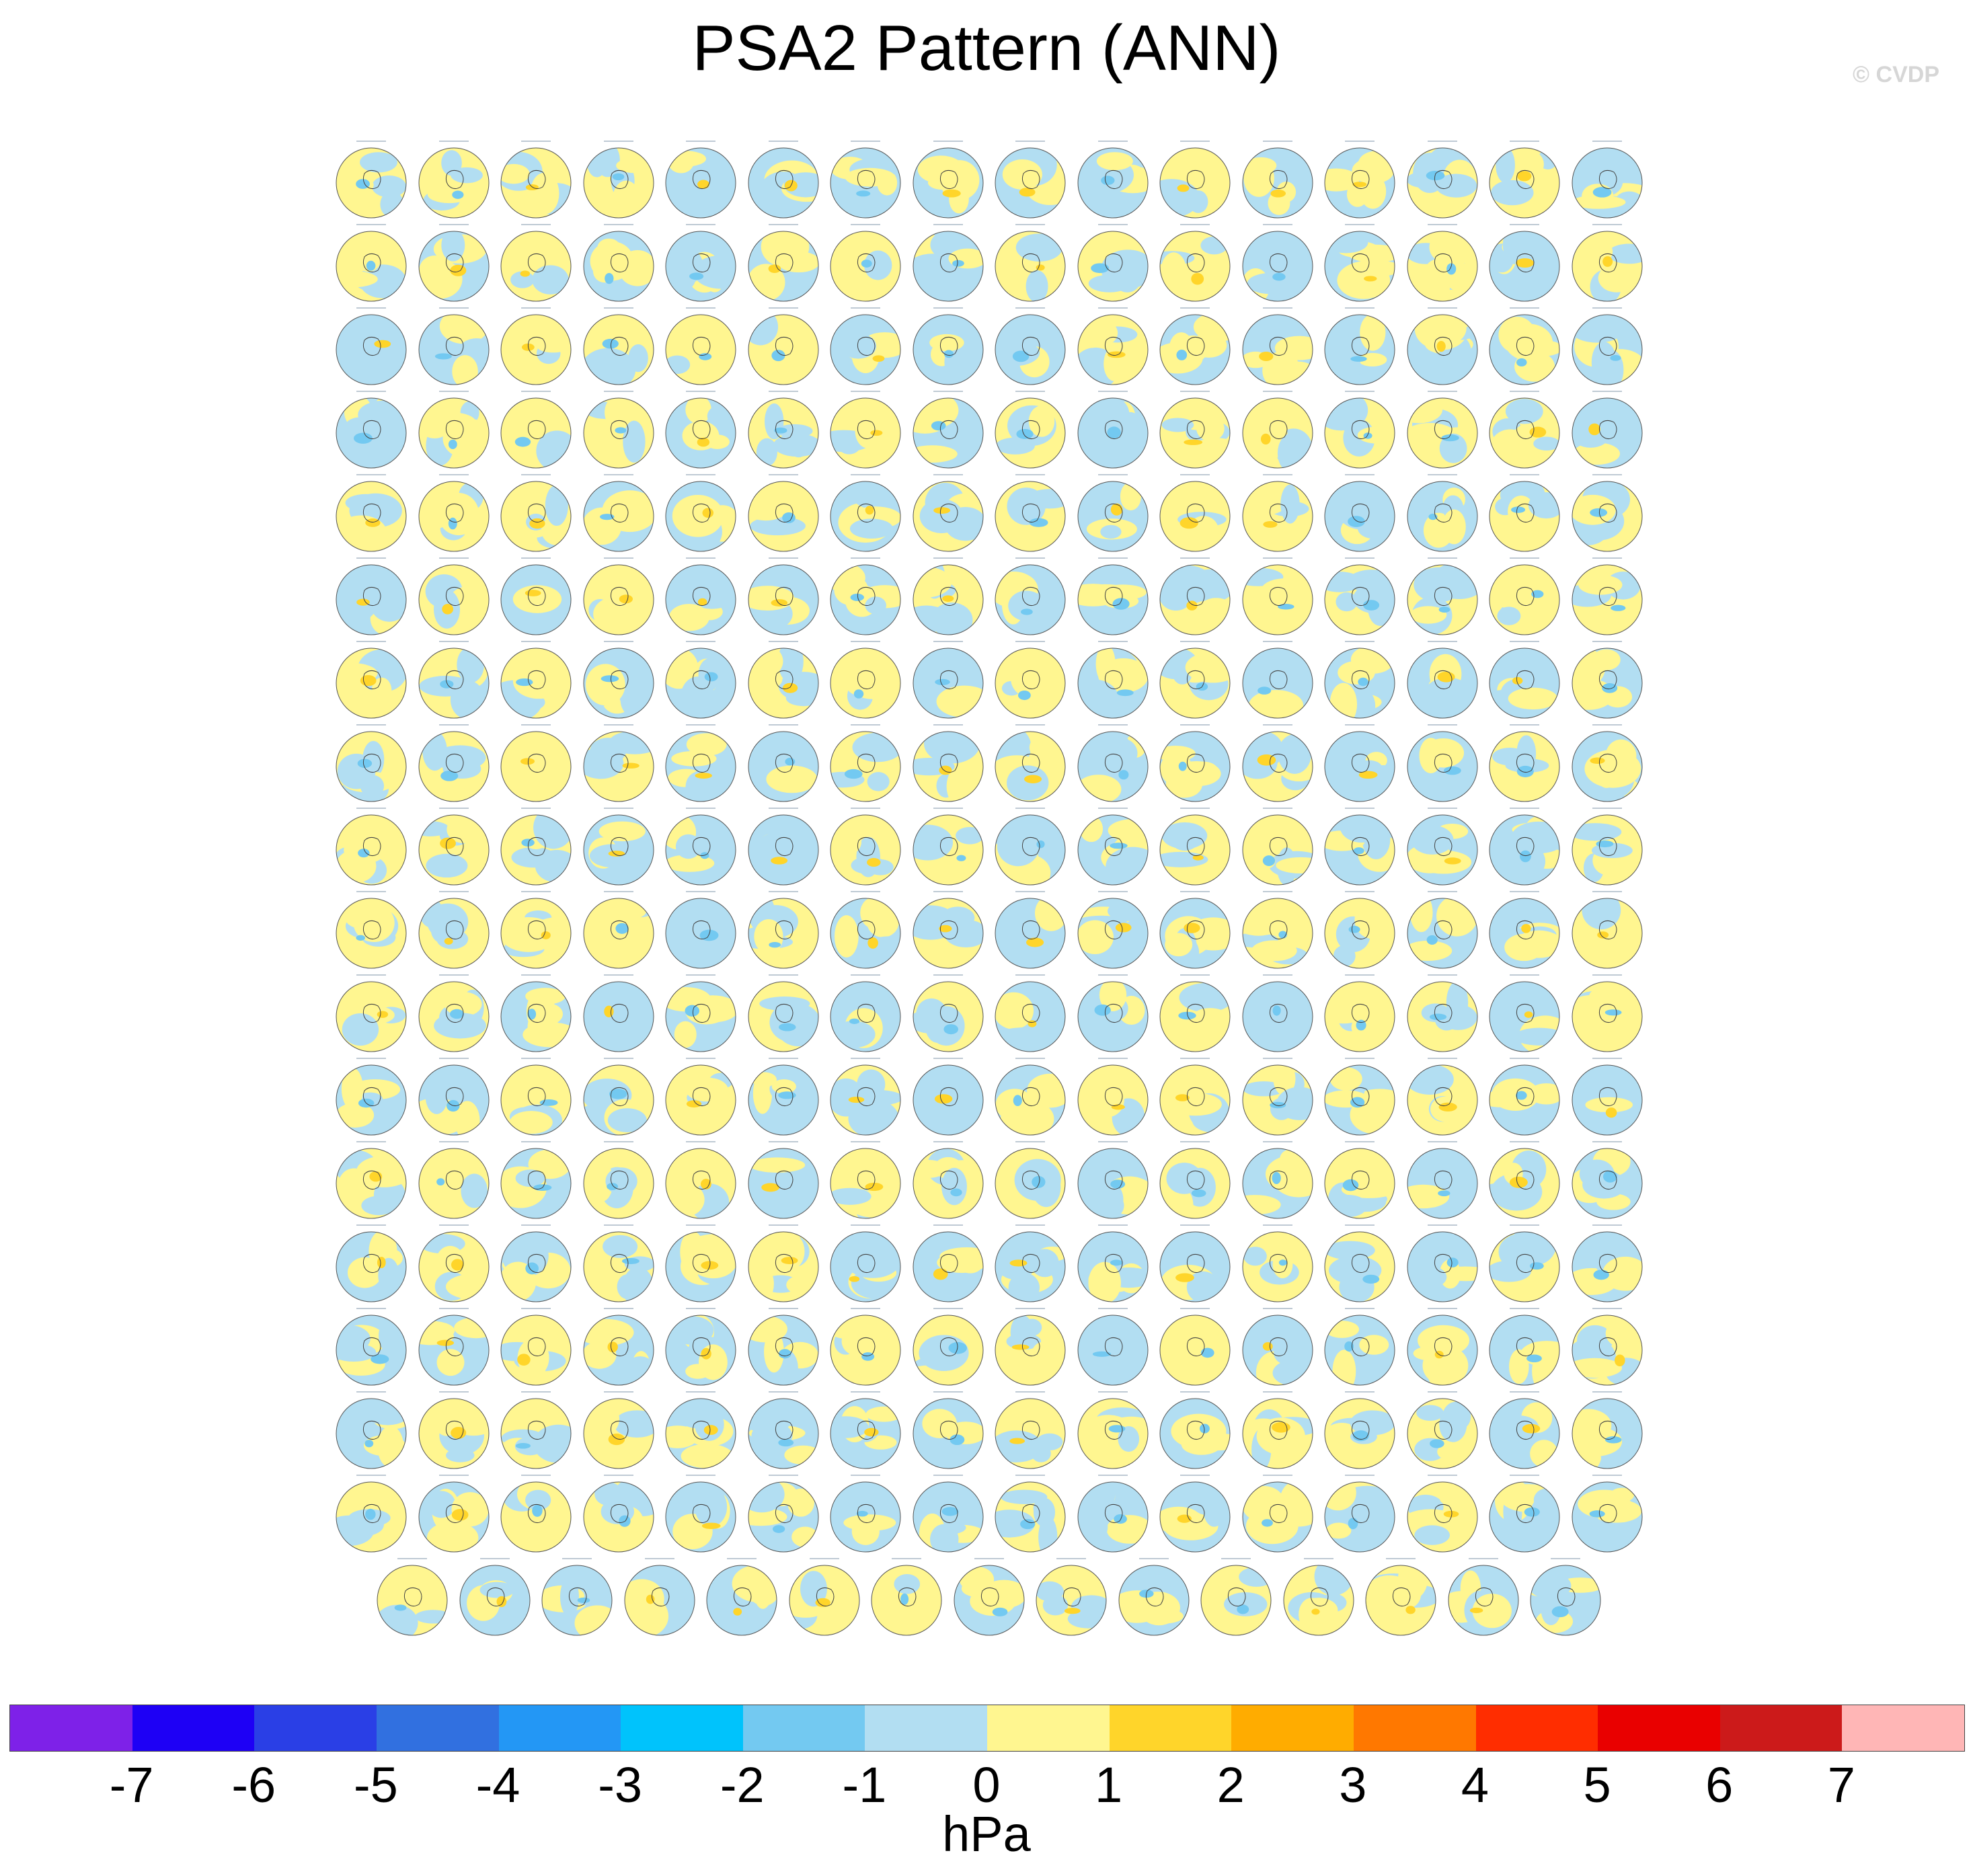 The image size is (1973, 1876). Describe the element at coordinates (253, 1785) in the screenshot. I see `colorbar-tick-label: -6` at that location.